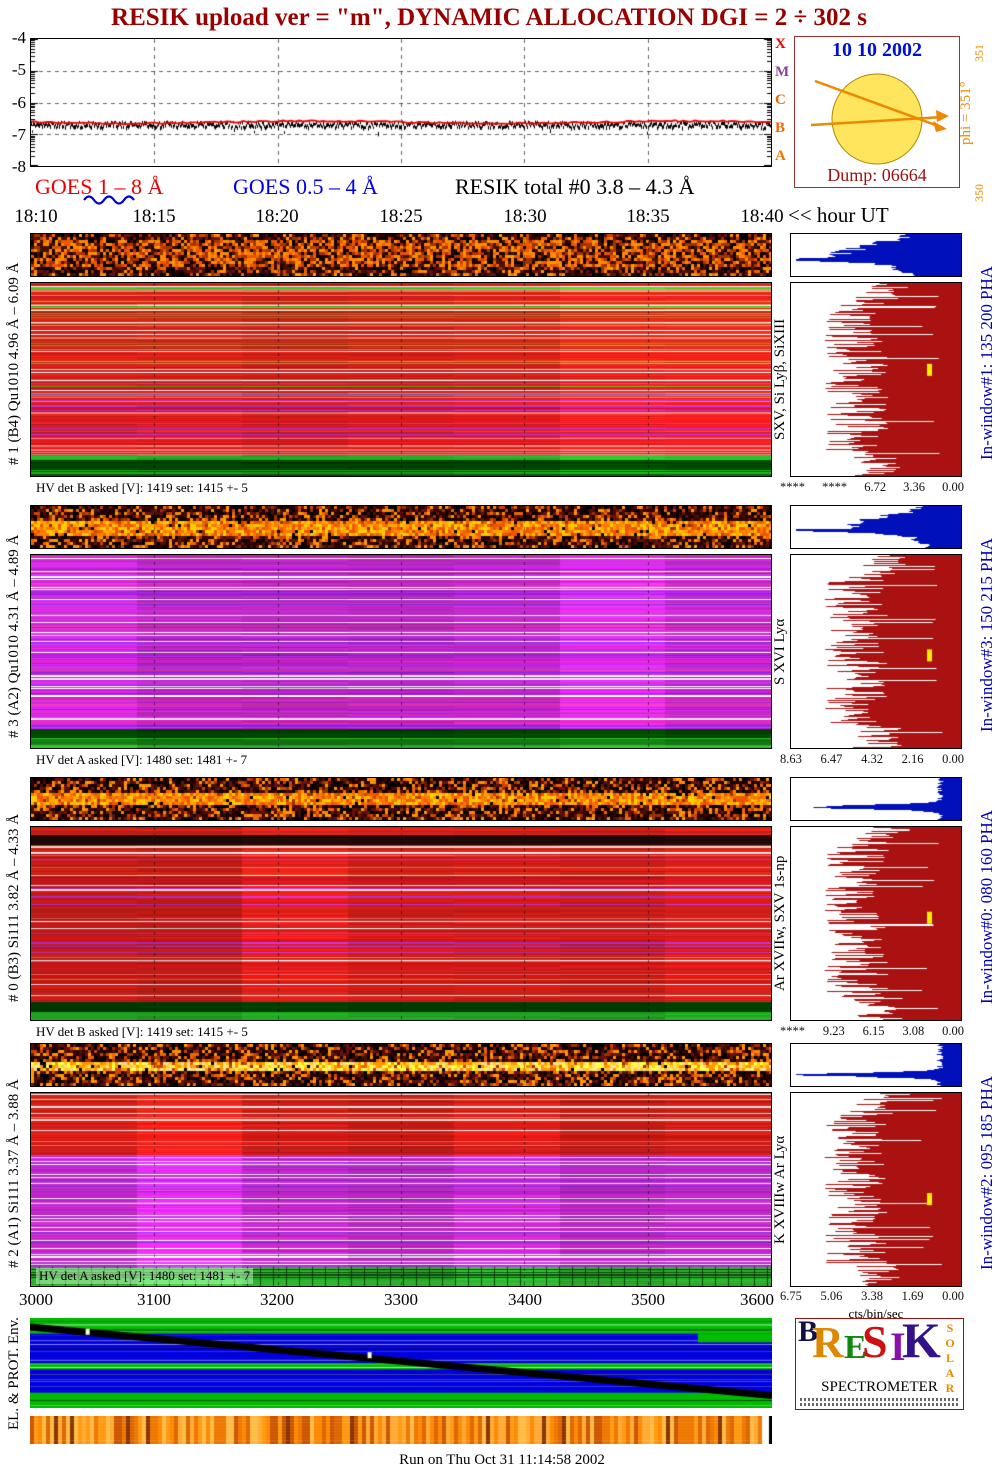 Image resolution: width=1004 pixels, height=1476 pixels. What do you see at coordinates (401, 102) in the screenshot?
I see `goes-lightcurve-plot` at bounding box center [401, 102].